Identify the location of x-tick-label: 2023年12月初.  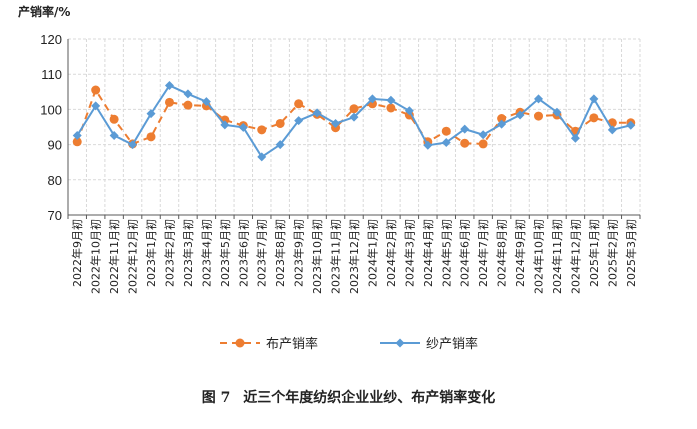
(354, 256).